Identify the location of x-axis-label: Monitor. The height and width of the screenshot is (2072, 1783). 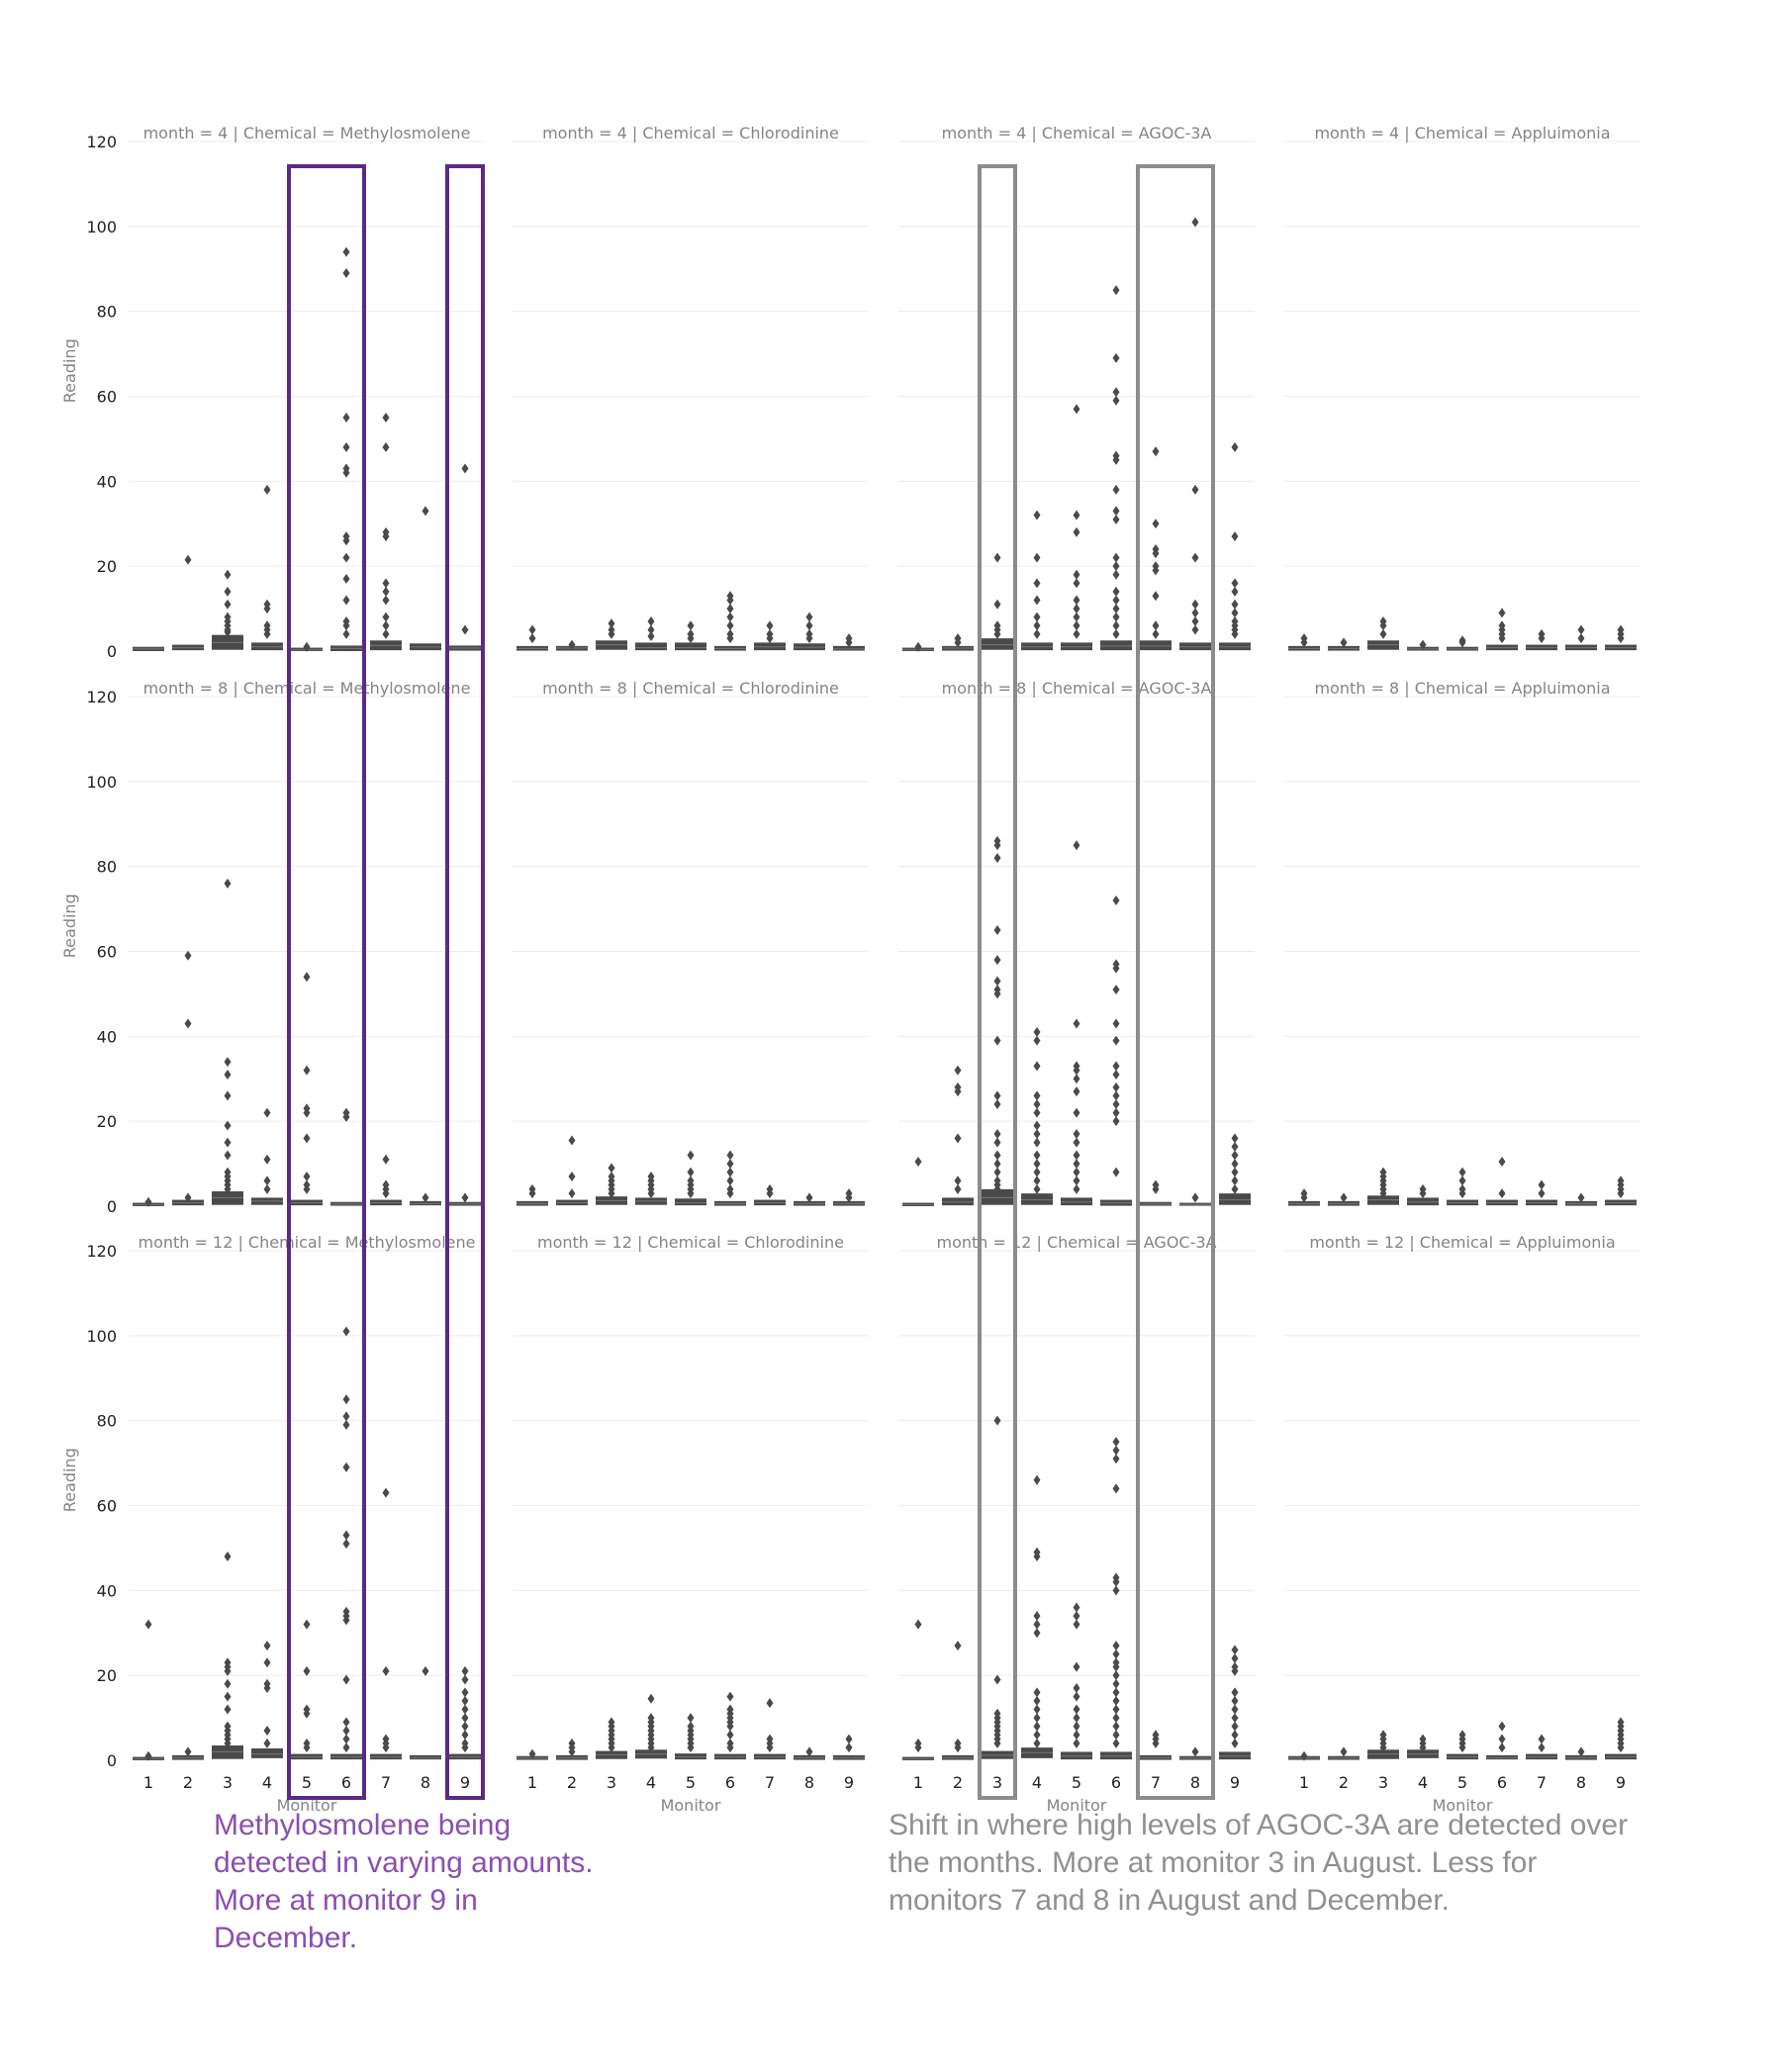
(691, 1805).